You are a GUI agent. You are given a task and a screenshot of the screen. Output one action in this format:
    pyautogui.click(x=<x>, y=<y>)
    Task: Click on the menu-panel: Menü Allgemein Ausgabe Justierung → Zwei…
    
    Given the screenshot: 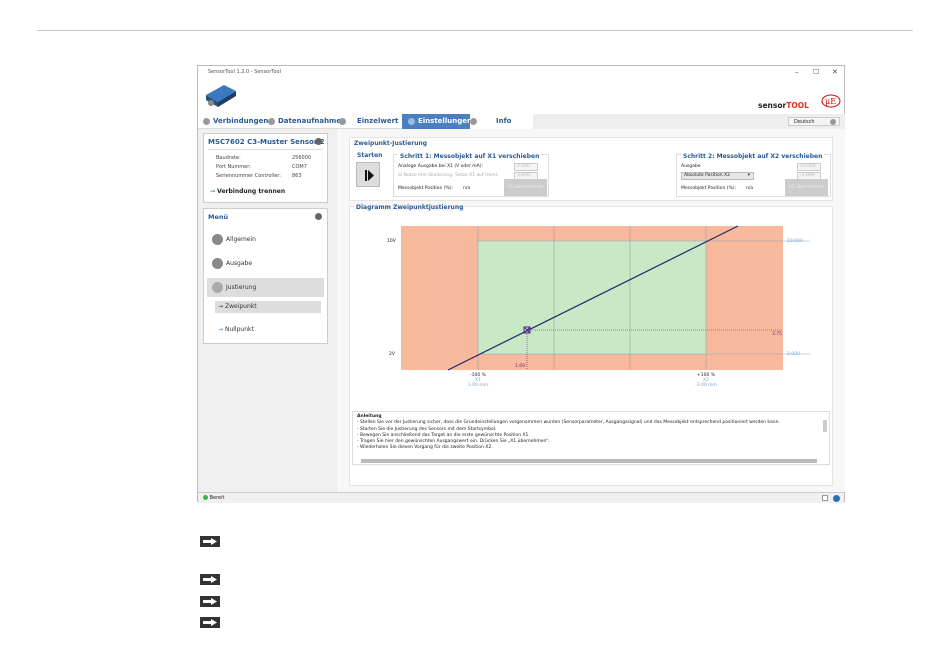 What is the action you would take?
    pyautogui.click(x=265, y=276)
    